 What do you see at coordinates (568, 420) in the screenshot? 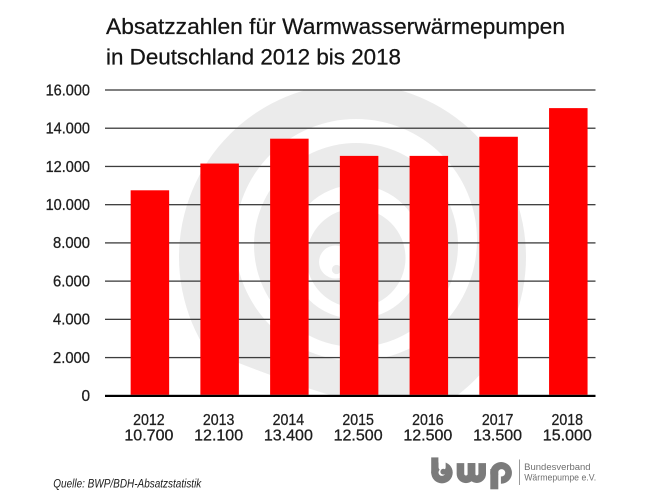
I see `svg-text: 2018` at bounding box center [568, 420].